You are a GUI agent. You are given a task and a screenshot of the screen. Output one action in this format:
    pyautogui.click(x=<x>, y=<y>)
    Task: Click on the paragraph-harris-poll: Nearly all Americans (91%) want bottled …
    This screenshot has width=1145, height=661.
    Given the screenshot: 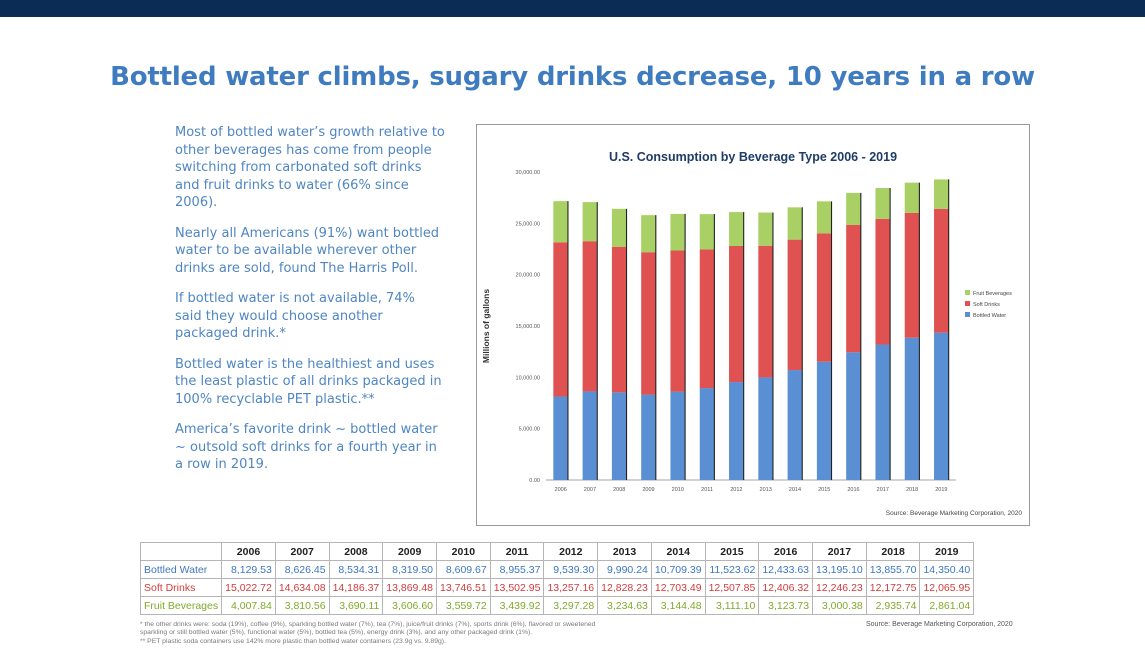 What is the action you would take?
    pyautogui.click(x=307, y=250)
    